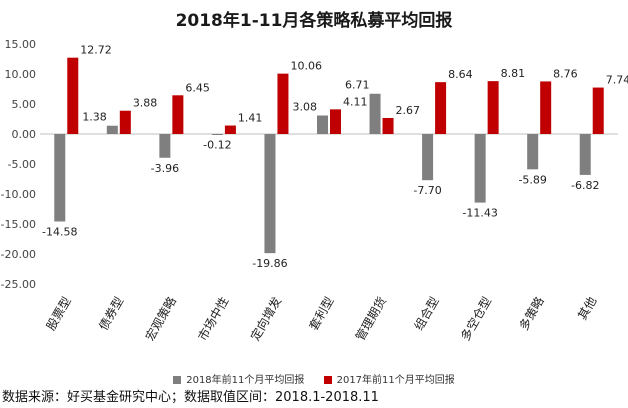 Image resolution: width=628 pixels, height=408 pixels. What do you see at coordinates (306, 66) in the screenshot?
I see `data-label: 10.06` at bounding box center [306, 66].